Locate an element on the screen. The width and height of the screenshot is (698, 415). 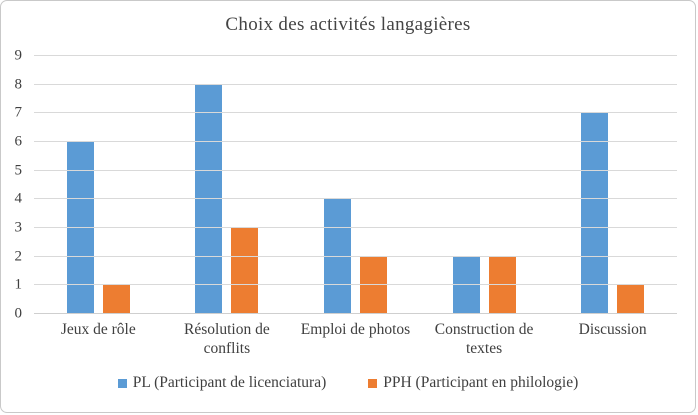
y-tick-label: 1 is located at coordinates (18, 284).